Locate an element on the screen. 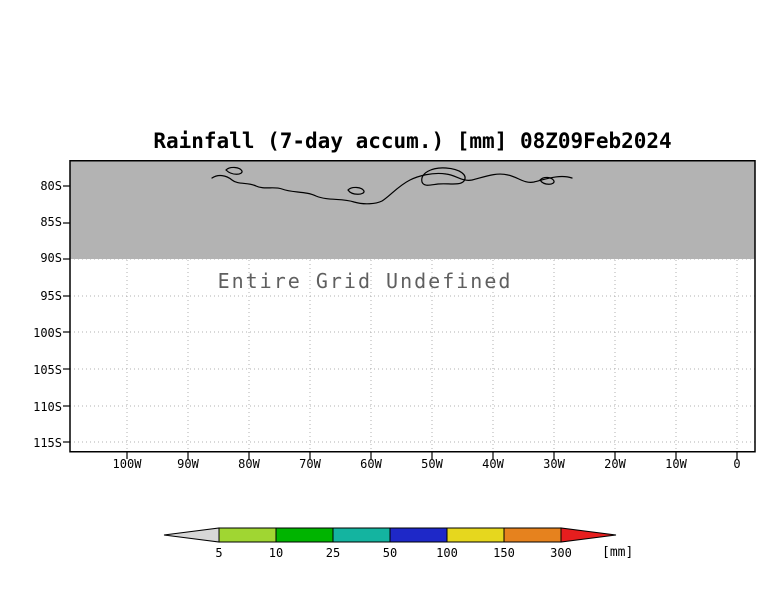 The width and height of the screenshot is (784, 612). x-tick-label-0: 0 is located at coordinates (737, 464).